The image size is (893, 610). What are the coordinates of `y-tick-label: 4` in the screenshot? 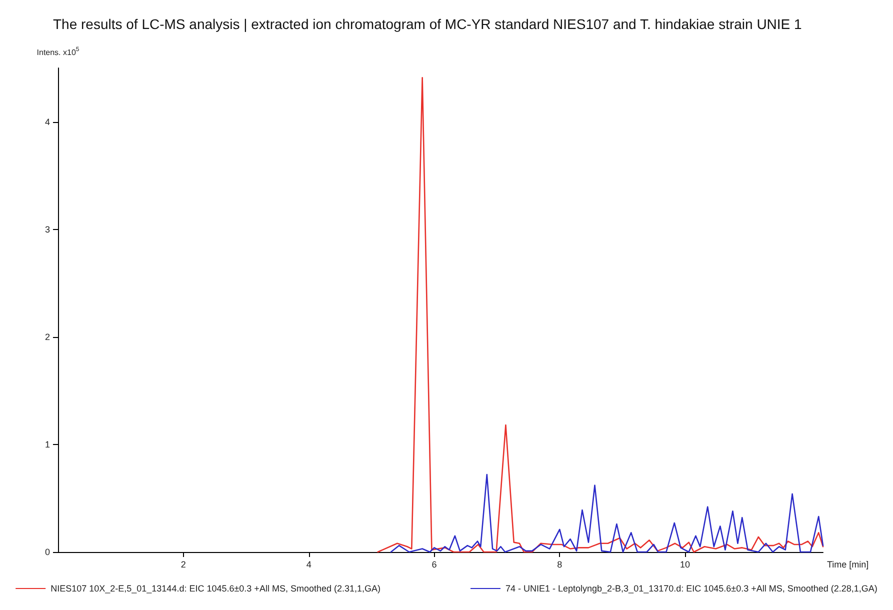 It's located at (47, 121).